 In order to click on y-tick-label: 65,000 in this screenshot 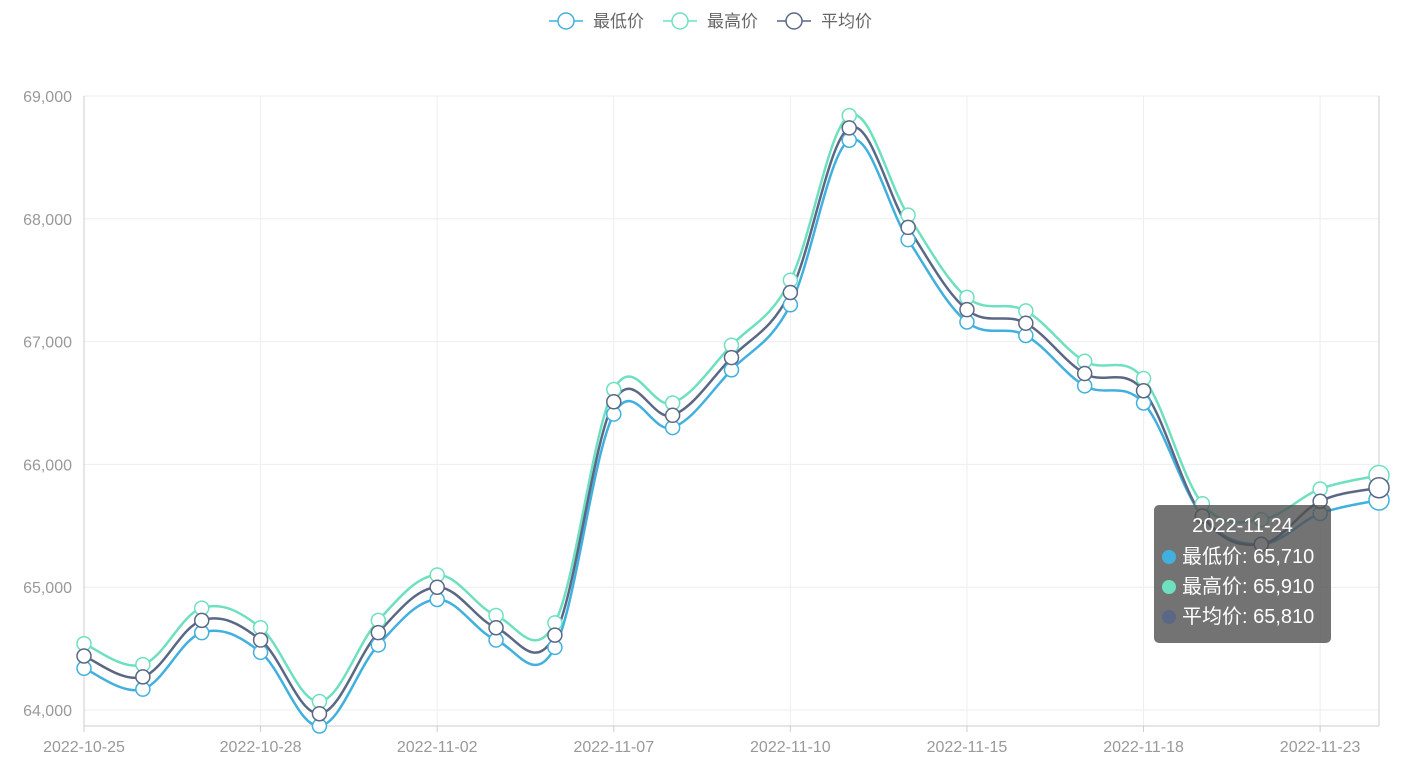, I will do `click(47, 588)`.